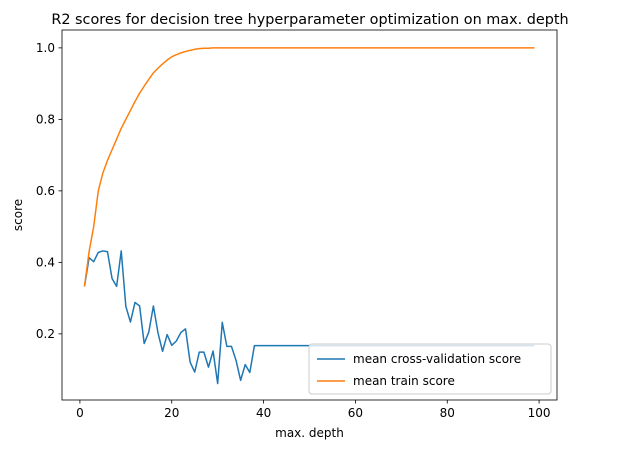 The image size is (619, 453). I want to click on x-tick-label: 0, so click(80, 413).